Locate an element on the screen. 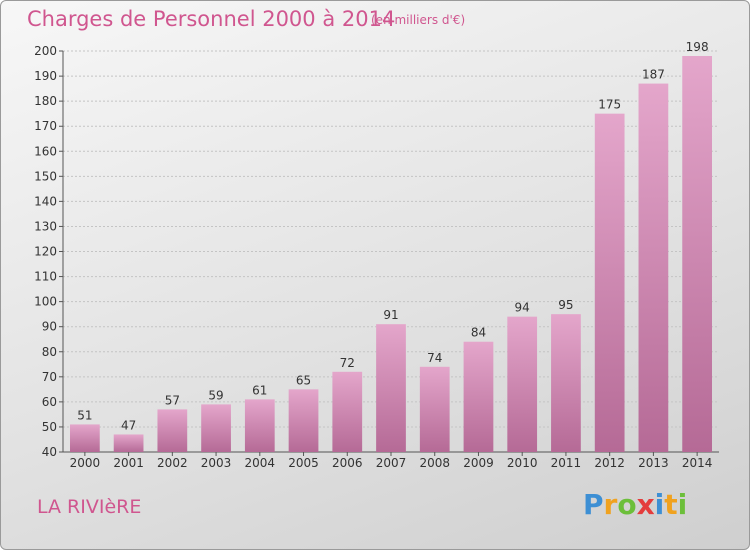 The width and height of the screenshot is (750, 550). value-label: 72 is located at coordinates (347, 363).